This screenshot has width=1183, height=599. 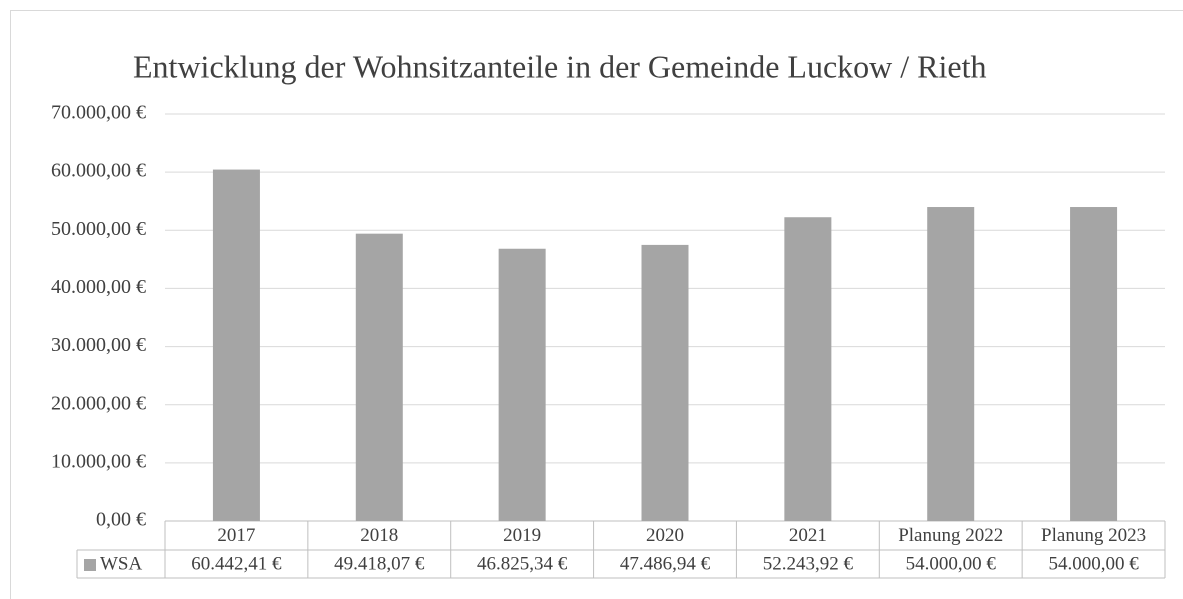 I want to click on data-label: 47.486,94 €, so click(x=665, y=563).